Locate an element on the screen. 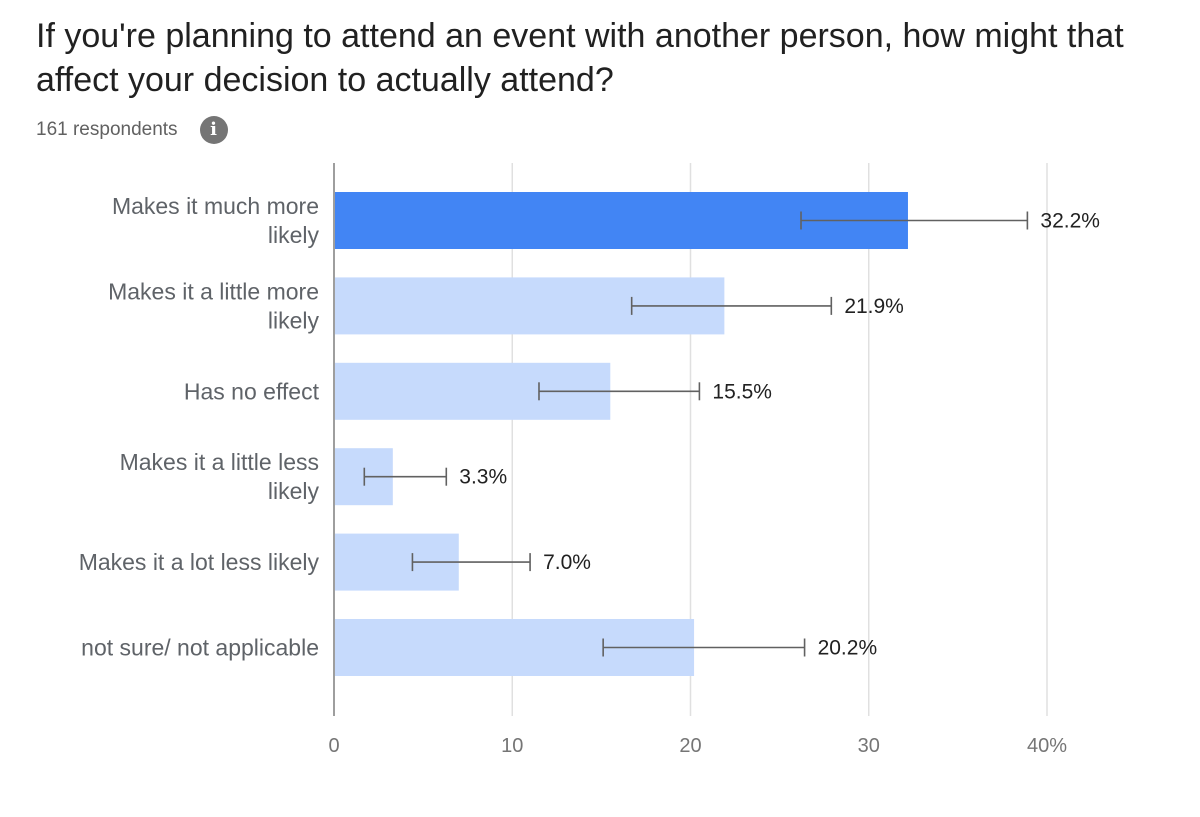 This screenshot has height=817, width=1200. value-label: 15.5% is located at coordinates (742, 391).